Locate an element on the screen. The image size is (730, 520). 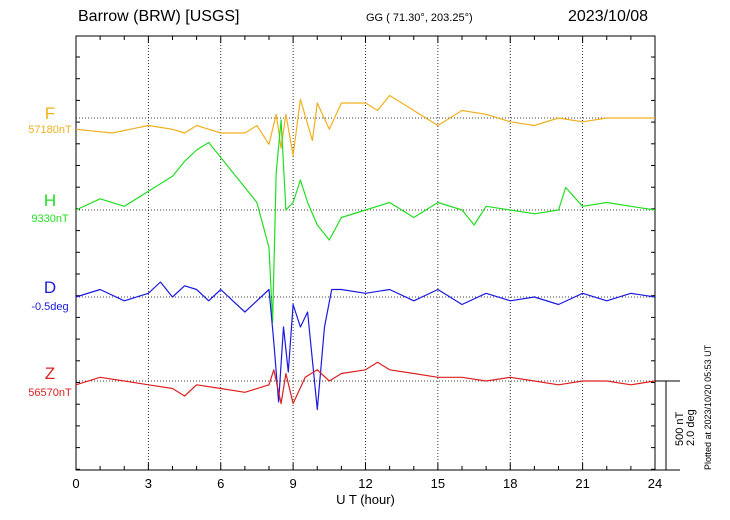
series-line-f is located at coordinates (365, 125).